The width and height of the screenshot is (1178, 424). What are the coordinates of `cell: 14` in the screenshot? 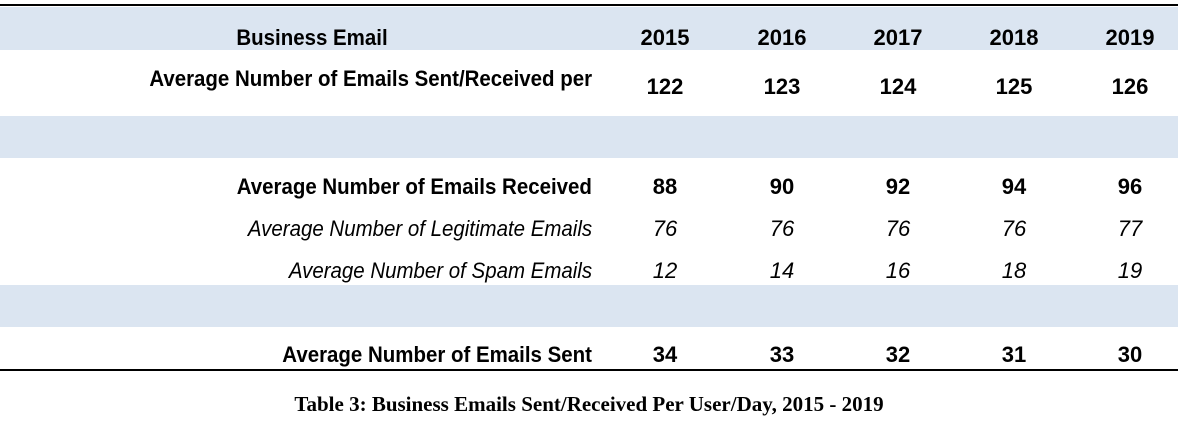 It's located at (782, 270).